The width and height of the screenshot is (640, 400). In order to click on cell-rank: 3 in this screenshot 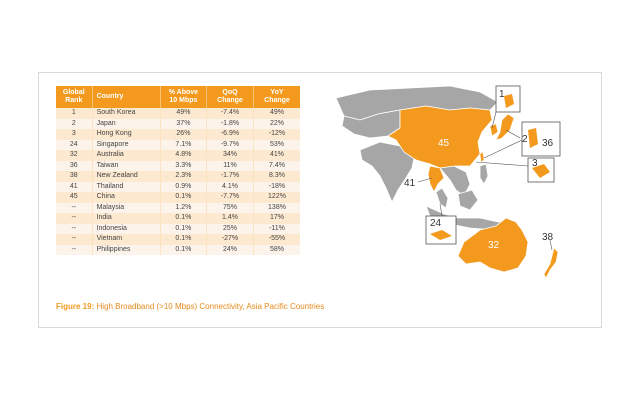, I will do `click(74, 134)`.